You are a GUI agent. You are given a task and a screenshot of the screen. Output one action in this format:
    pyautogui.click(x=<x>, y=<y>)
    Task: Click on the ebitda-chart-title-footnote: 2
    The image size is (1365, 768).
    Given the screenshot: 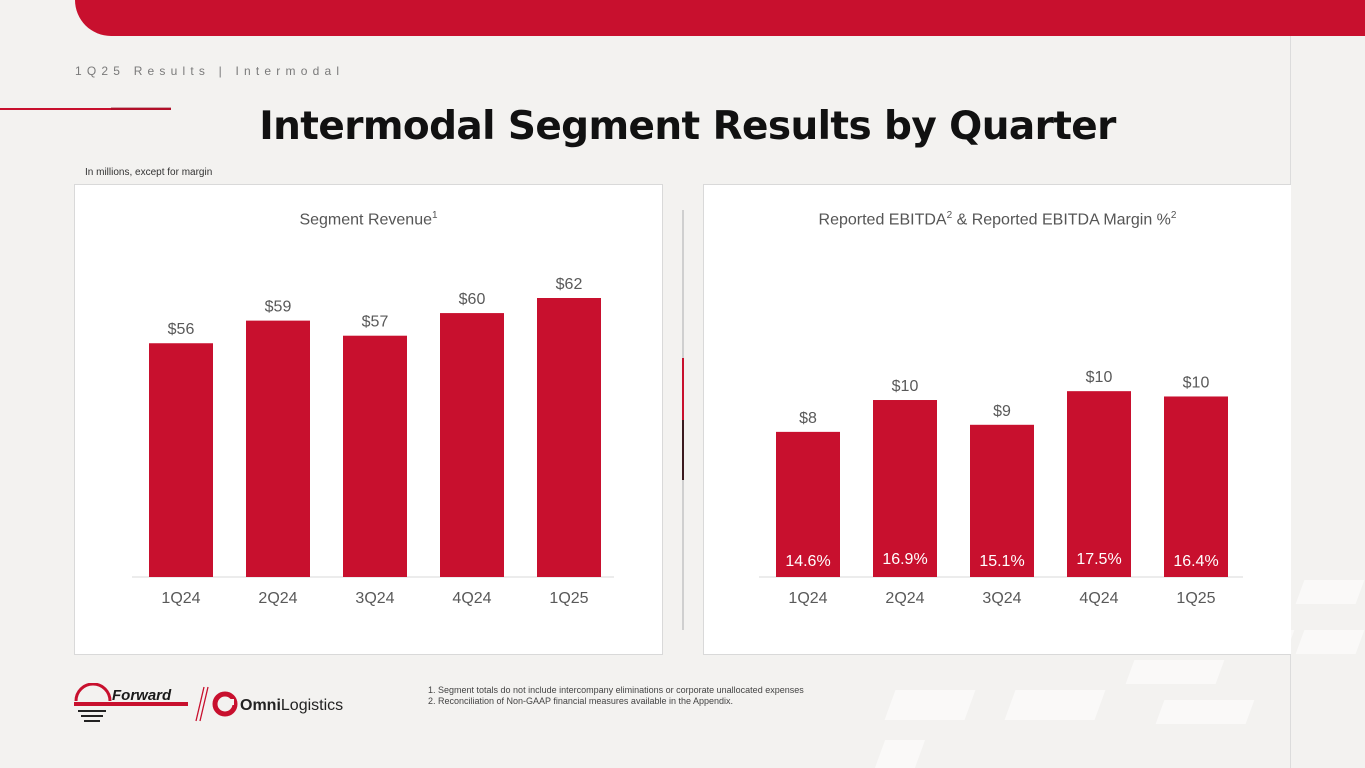 What is the action you would take?
    pyautogui.click(x=949, y=215)
    